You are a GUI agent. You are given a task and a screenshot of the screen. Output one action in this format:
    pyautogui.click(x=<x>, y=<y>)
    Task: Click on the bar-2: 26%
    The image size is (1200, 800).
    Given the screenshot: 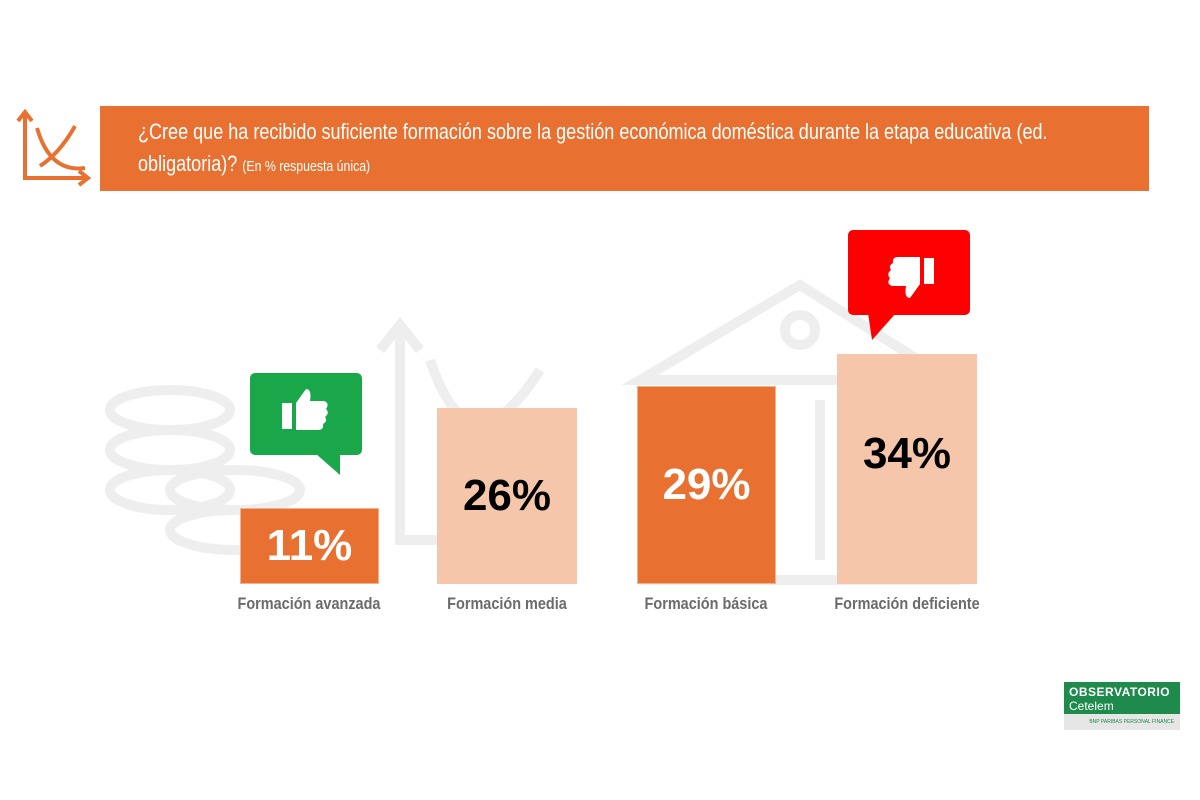 What is the action you would take?
    pyautogui.click(x=507, y=496)
    